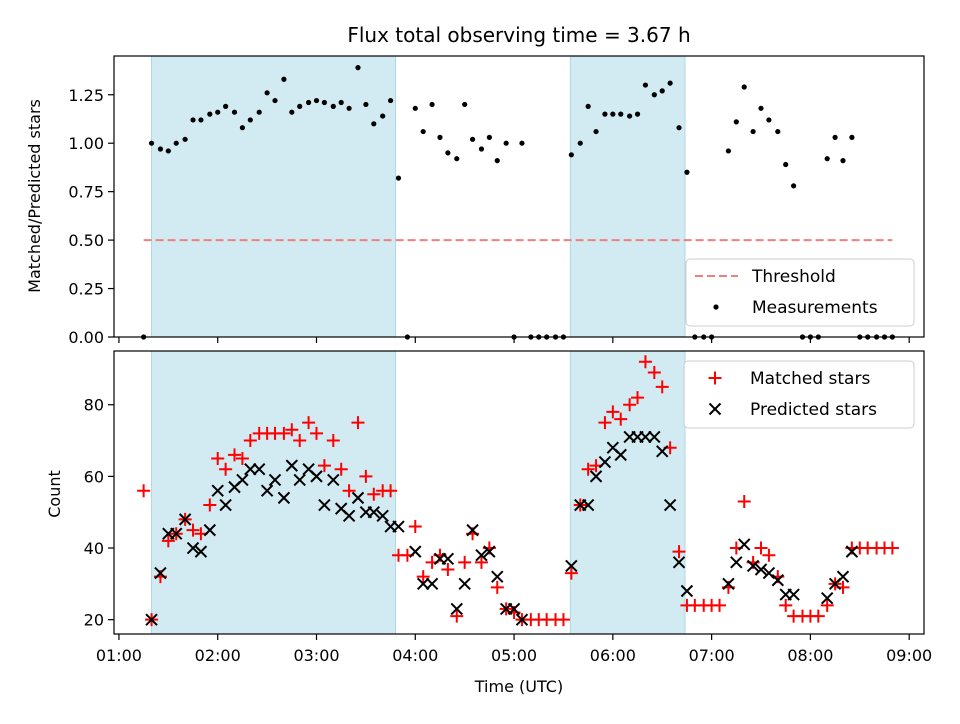 This screenshot has height=724, width=960. What do you see at coordinates (94, 476) in the screenshot?
I see `y-tick-label: 60` at bounding box center [94, 476].